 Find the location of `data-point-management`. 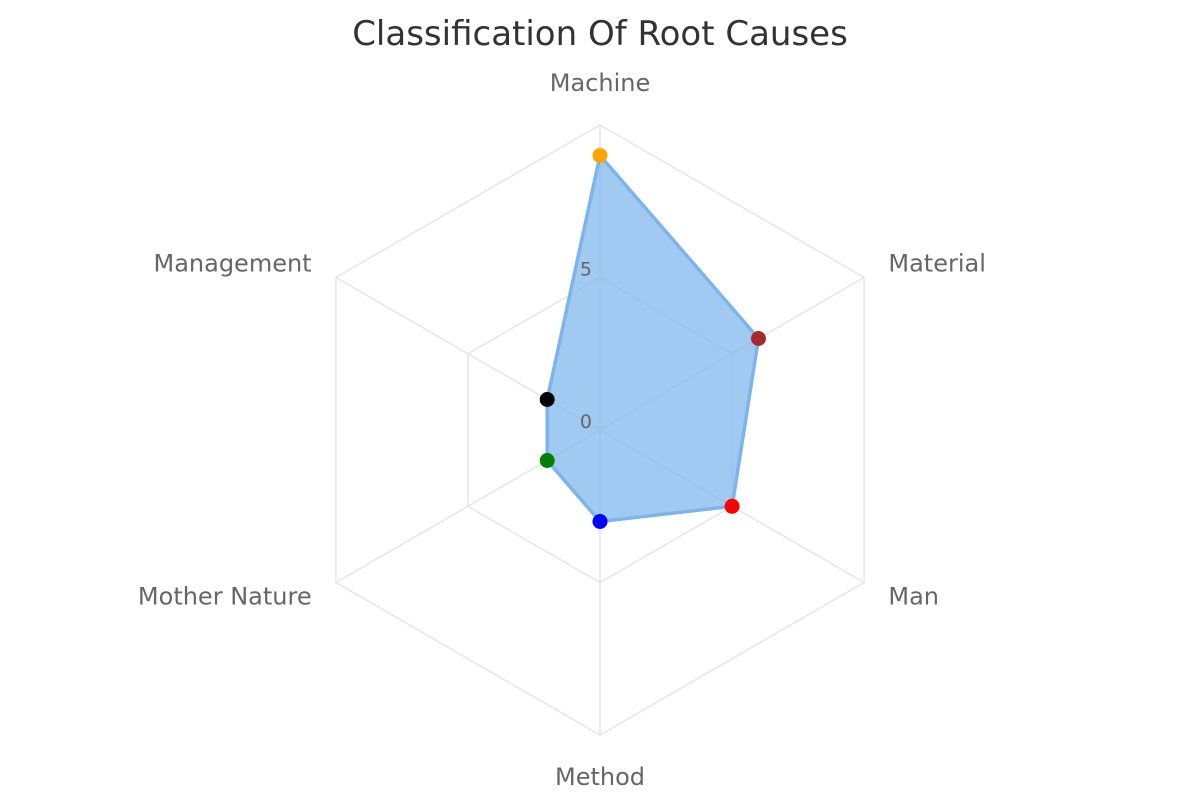

data-point-management is located at coordinates (547, 399).